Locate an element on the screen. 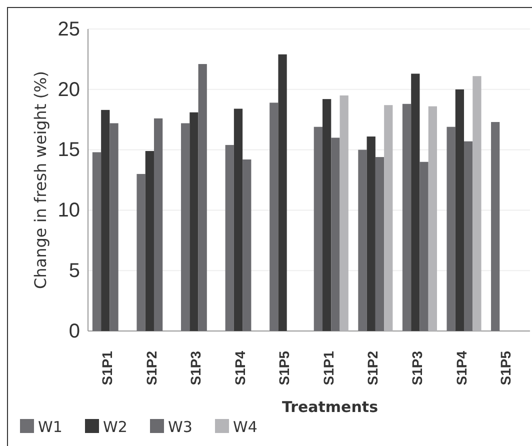  y-tick-label: 5 is located at coordinates (74, 271).